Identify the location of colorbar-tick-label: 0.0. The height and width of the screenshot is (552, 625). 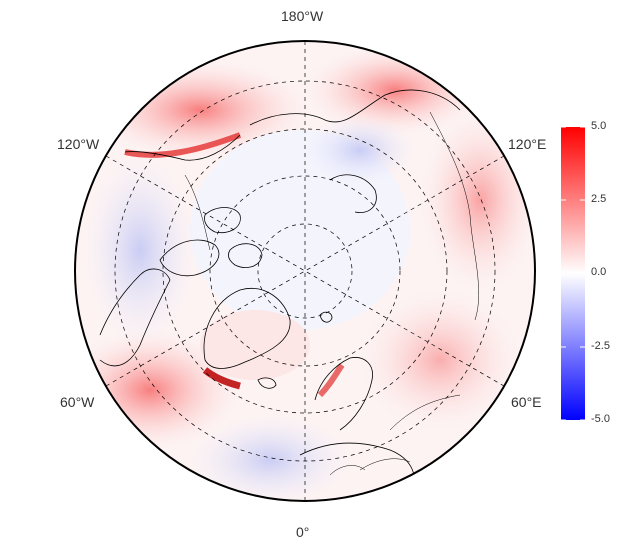
(599, 272).